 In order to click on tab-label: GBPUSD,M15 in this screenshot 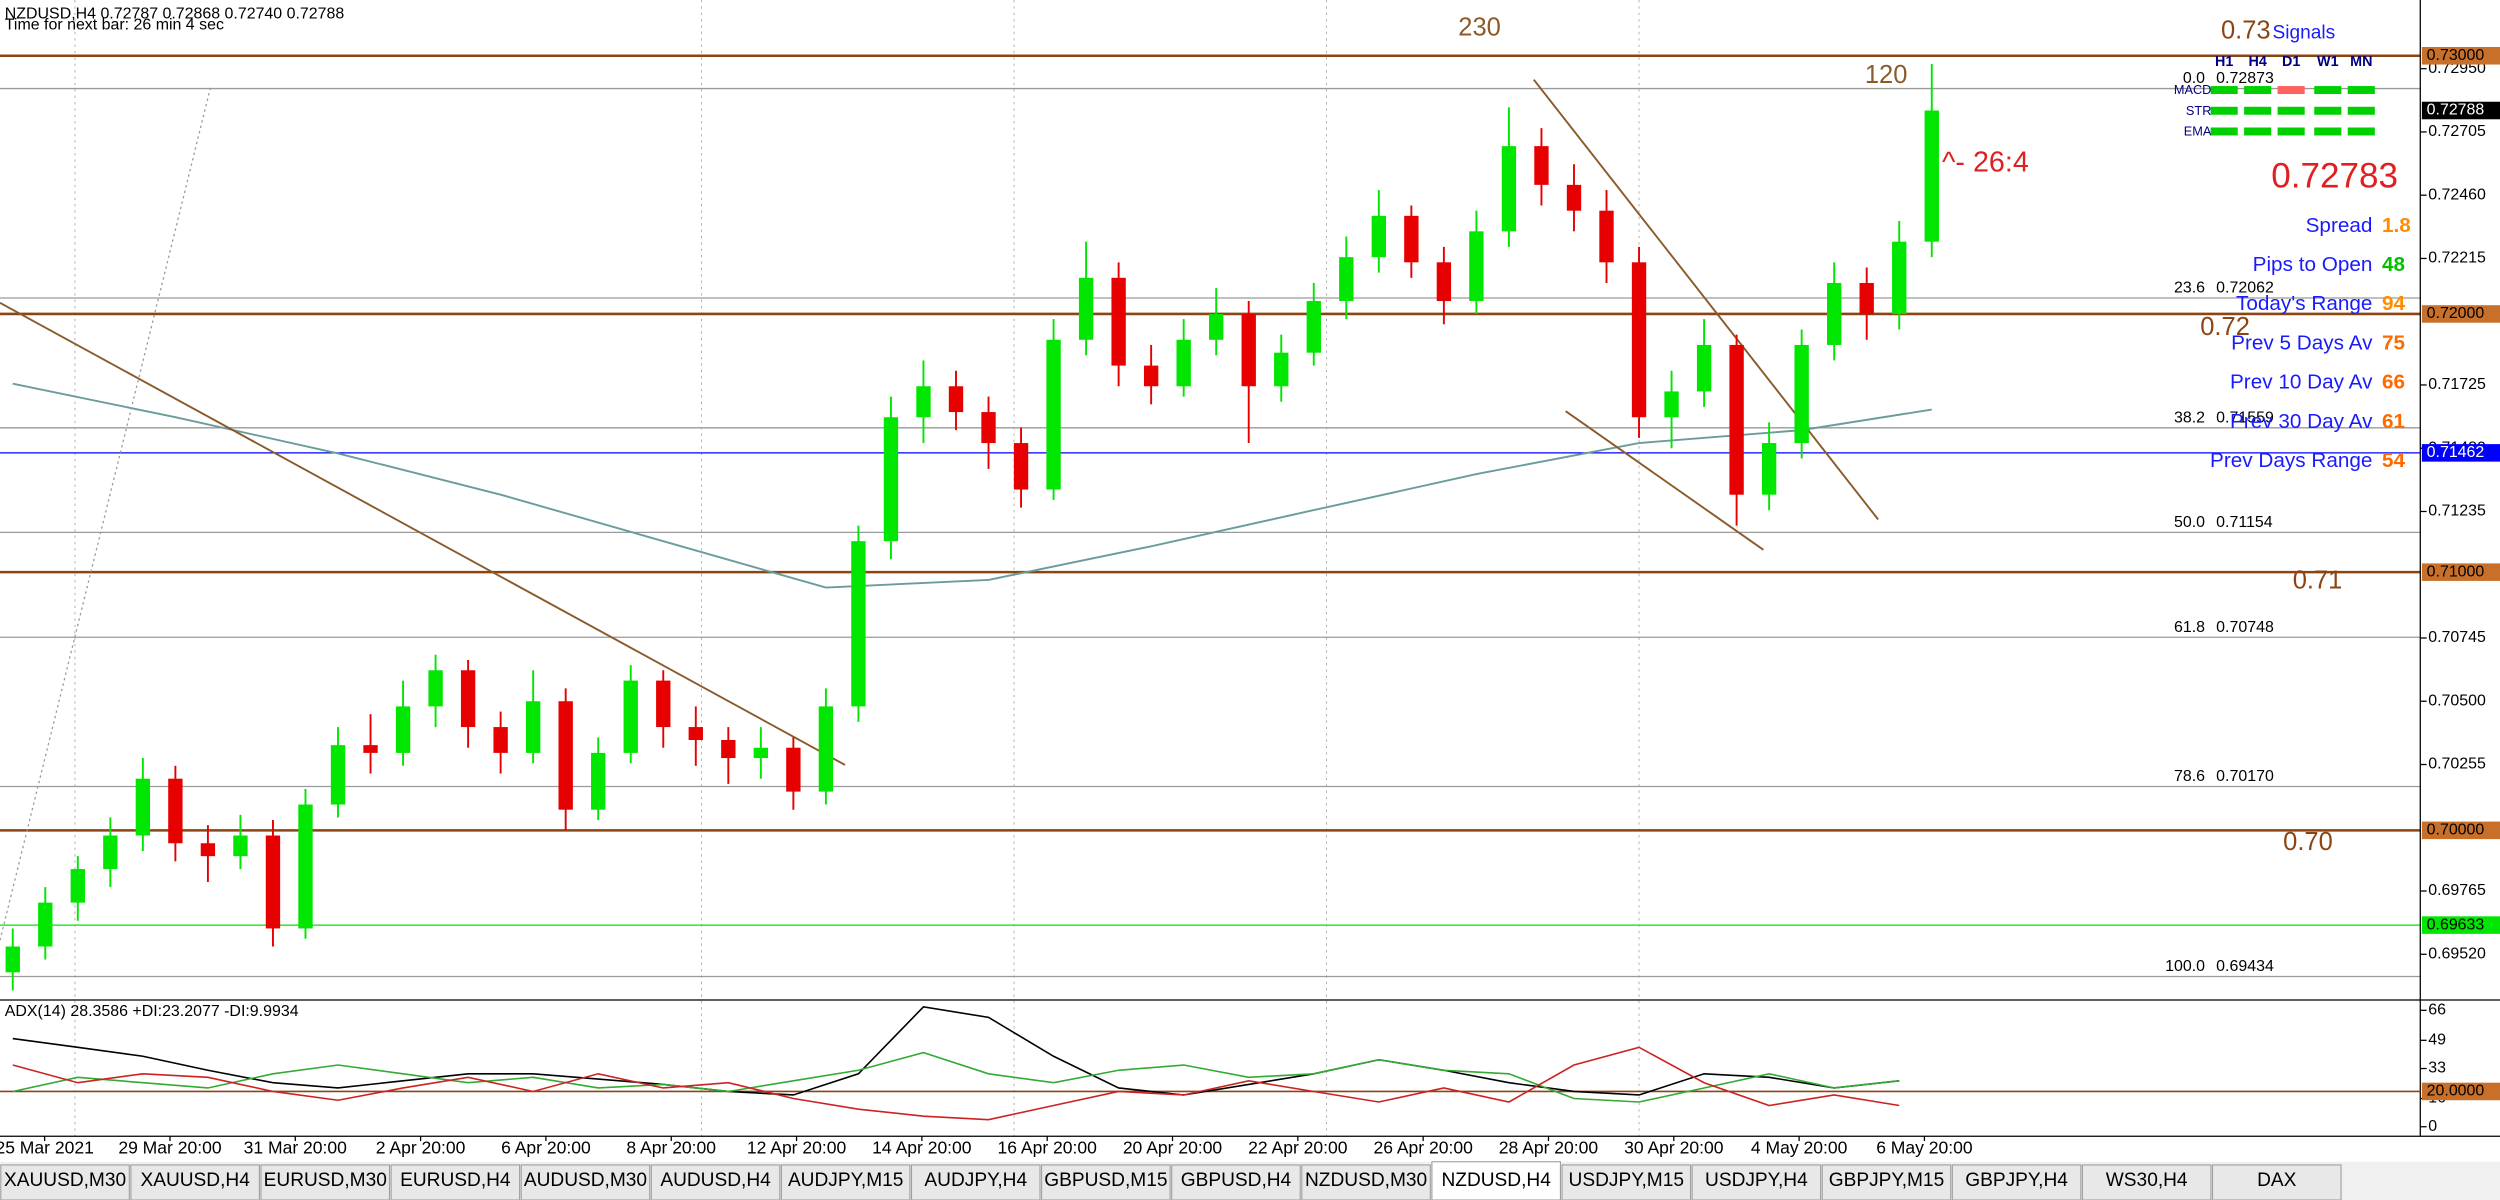, I will do `click(1105, 1180)`.